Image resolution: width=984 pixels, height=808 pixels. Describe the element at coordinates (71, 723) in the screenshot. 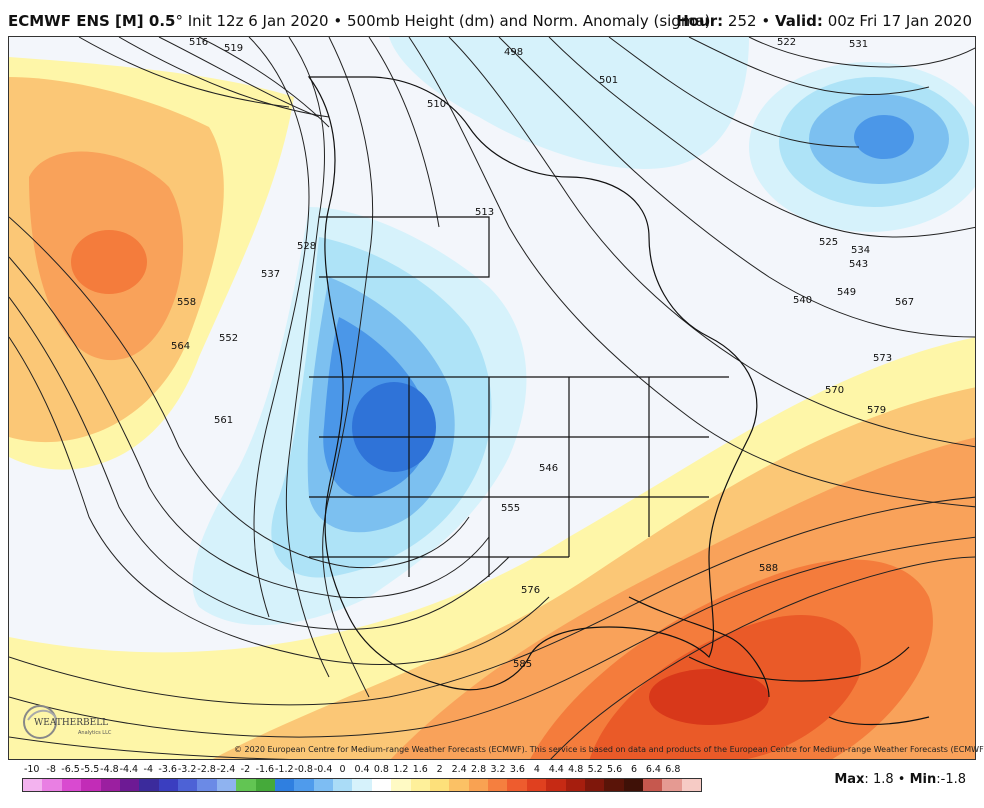

I see `logo-text: WEATHERBELL` at that location.